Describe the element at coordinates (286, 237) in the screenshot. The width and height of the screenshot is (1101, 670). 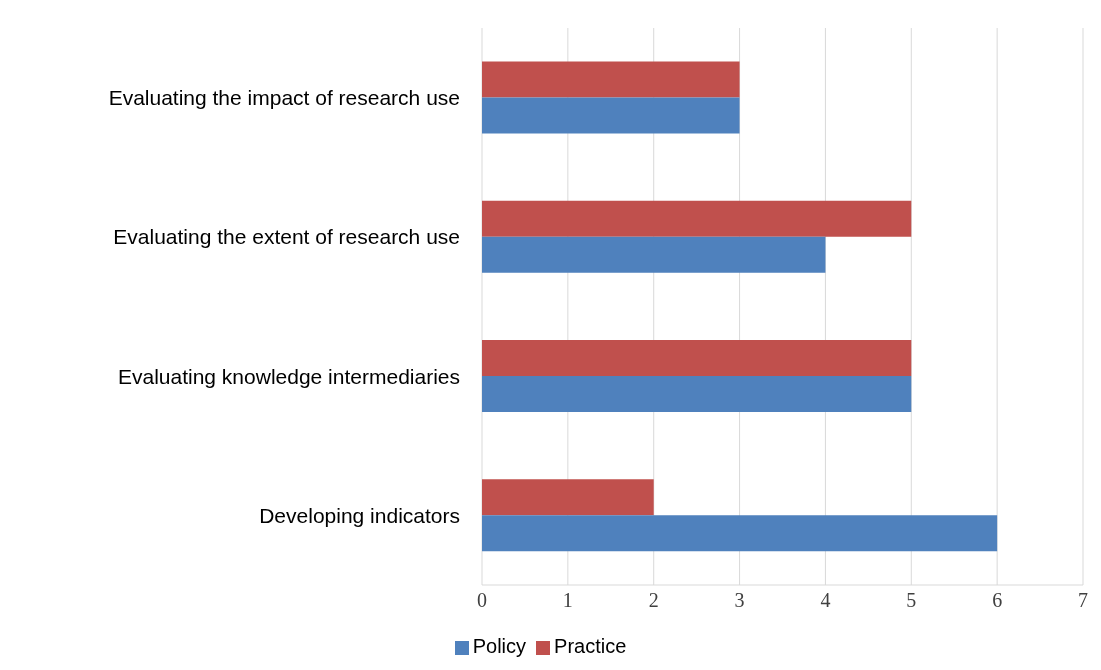
I see `y-tick-label: Evaluating the extent of research use` at that location.